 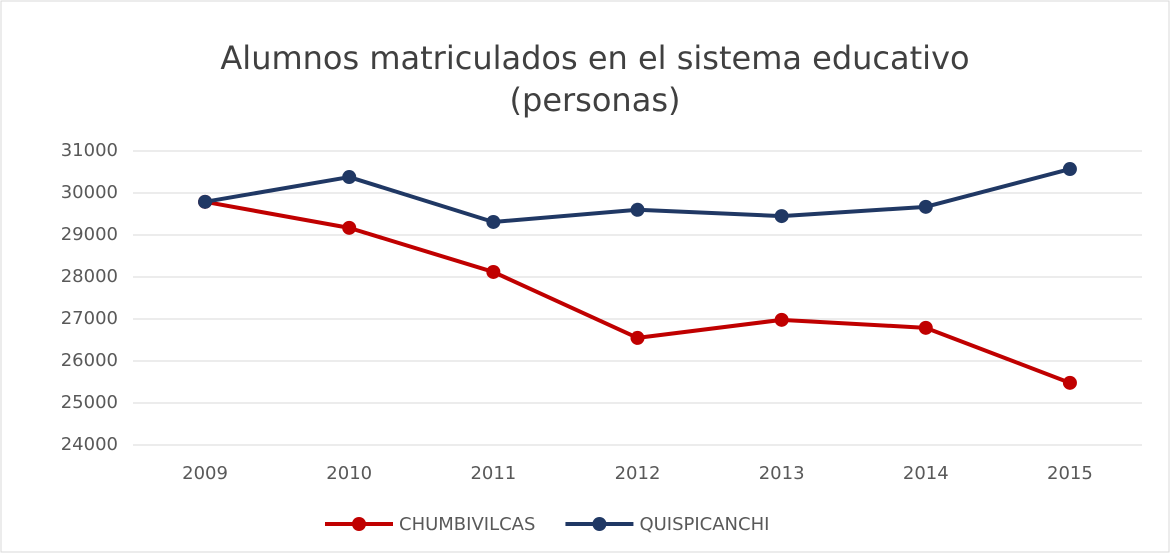 I want to click on x-tick-label: 2012, so click(x=638, y=473).